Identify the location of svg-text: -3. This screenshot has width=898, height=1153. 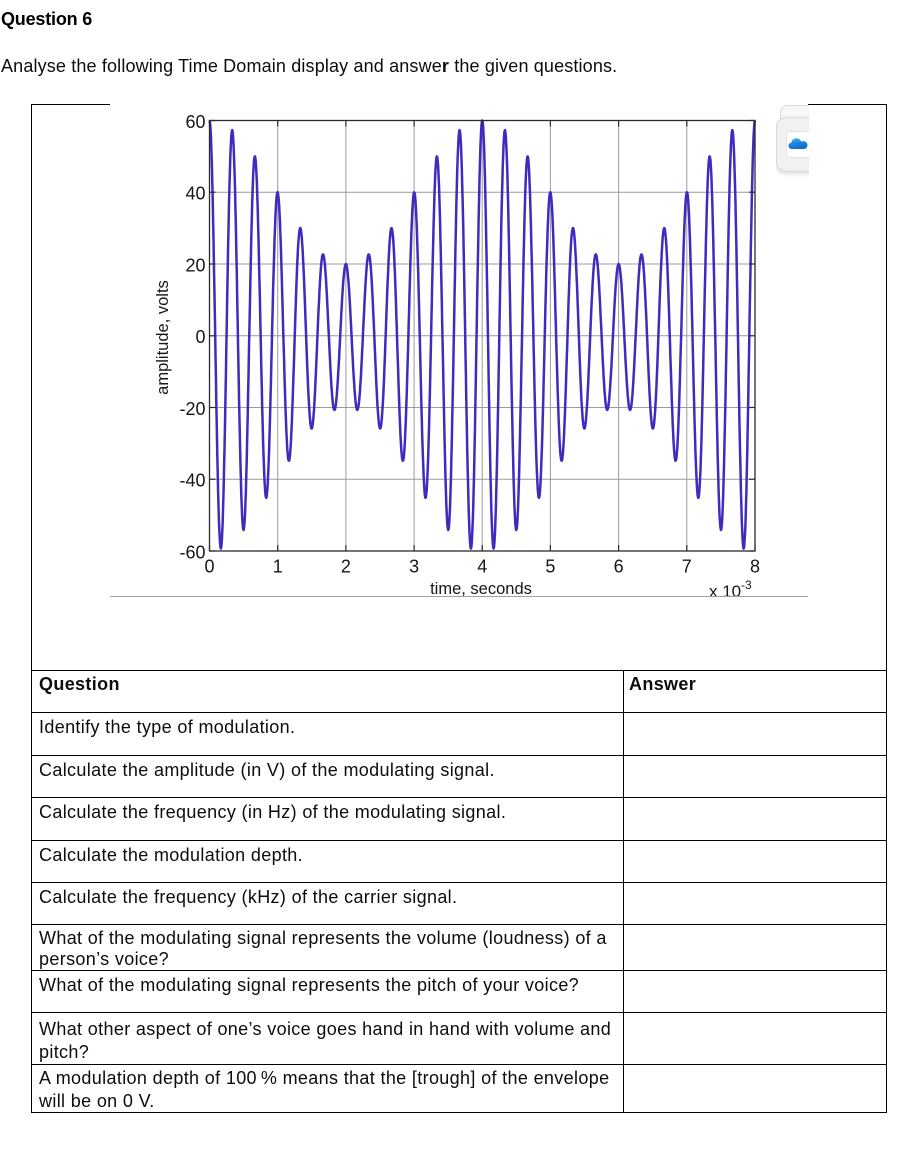
(746, 585).